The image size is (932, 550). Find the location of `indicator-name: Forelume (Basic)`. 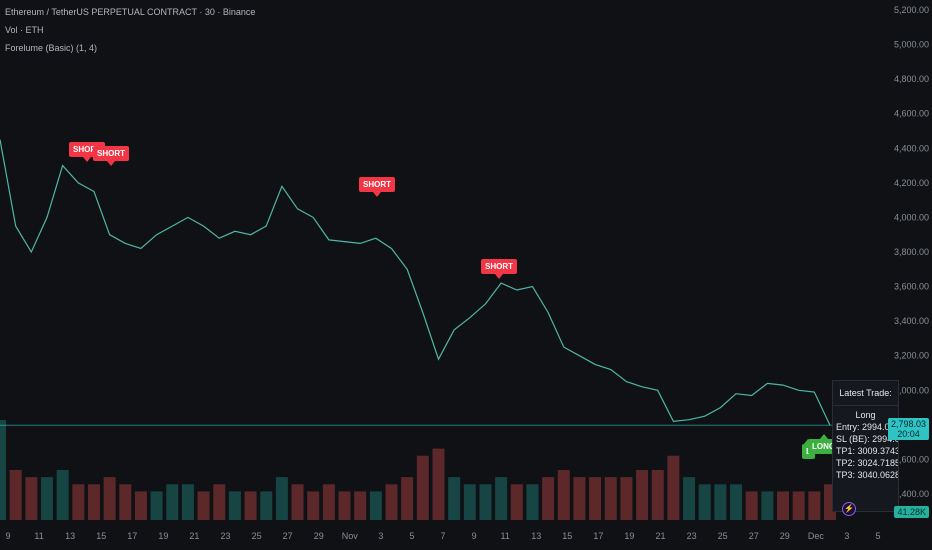

indicator-name: Forelume (Basic) is located at coordinates (39, 48).